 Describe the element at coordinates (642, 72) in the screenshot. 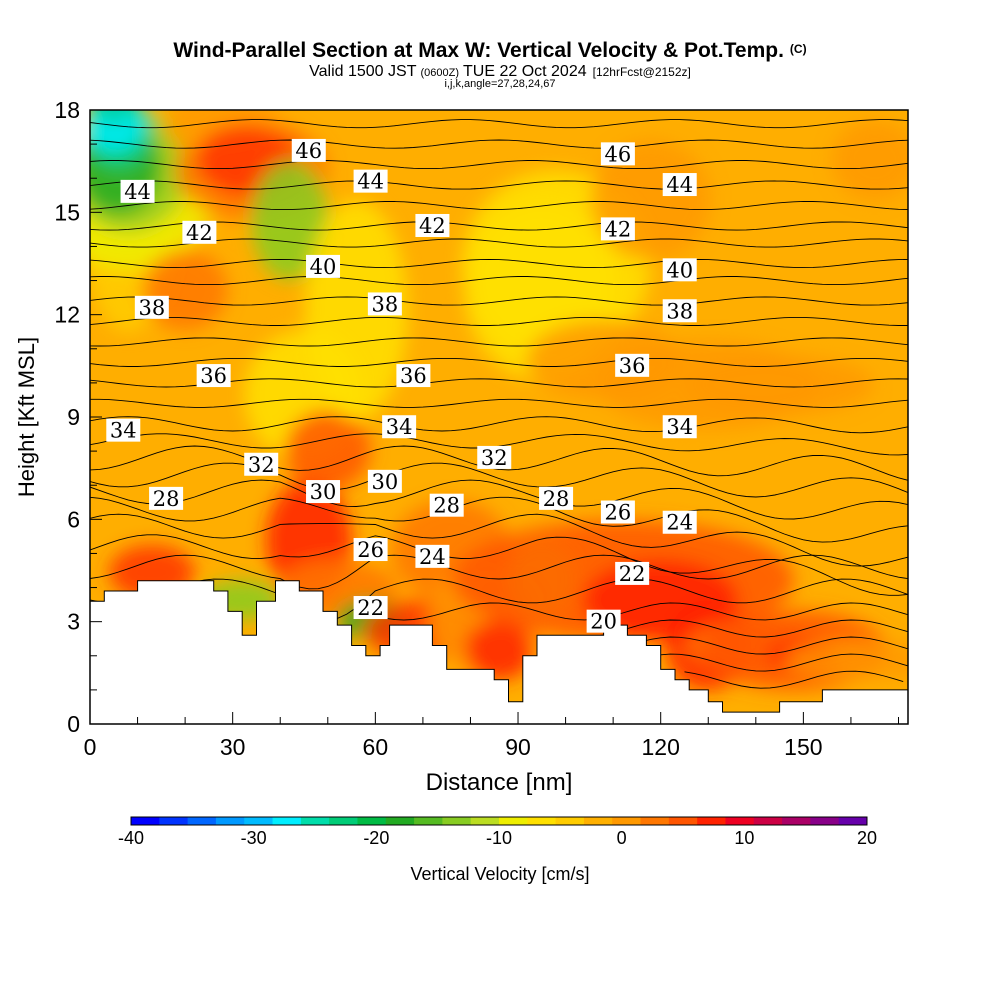

I see `subtitle-forecast: [12hrFcst@2152z]` at that location.